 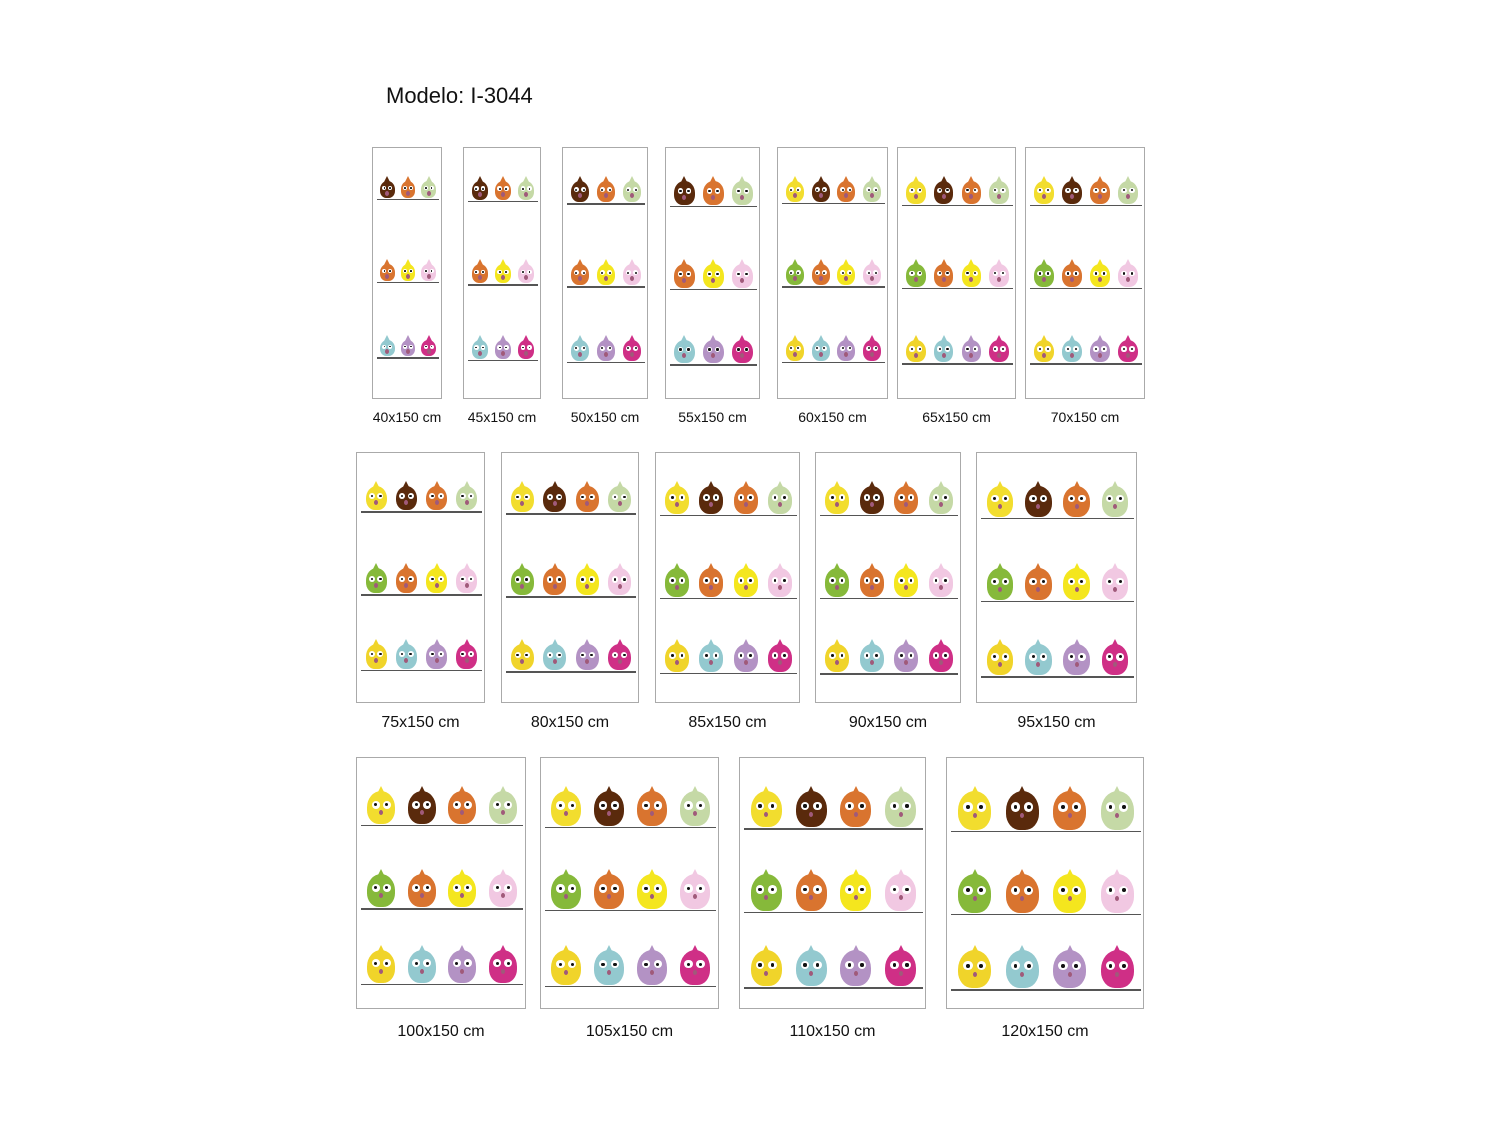 I want to click on panel-size-label: 40x150 cm, so click(x=407, y=417).